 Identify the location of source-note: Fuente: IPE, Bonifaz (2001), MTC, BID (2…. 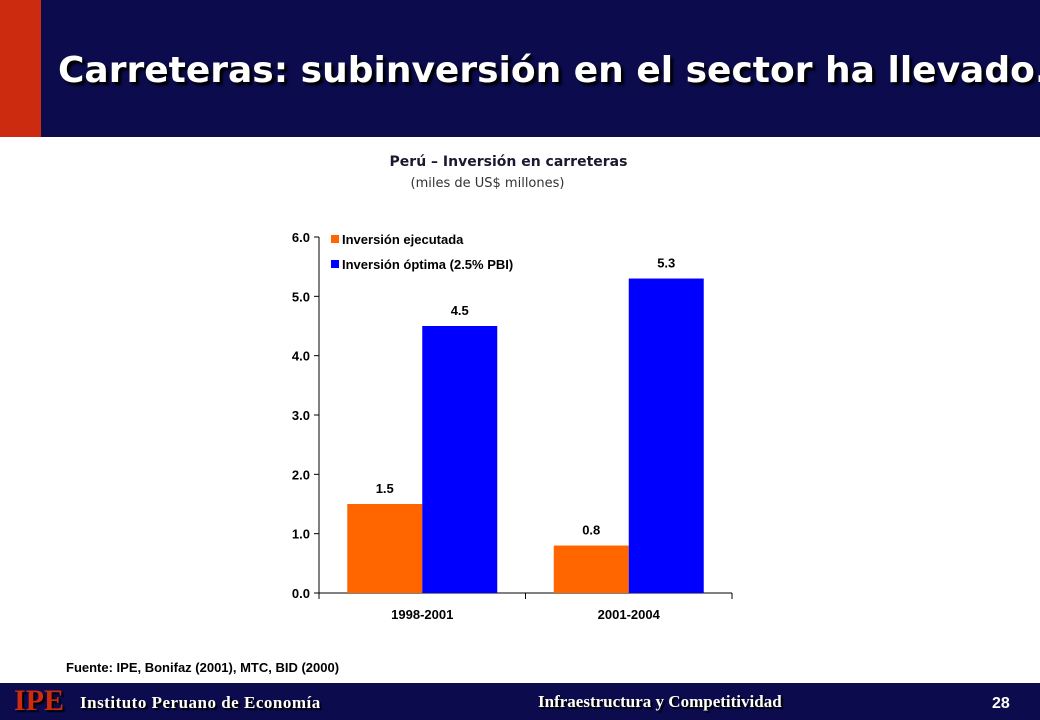
(203, 667).